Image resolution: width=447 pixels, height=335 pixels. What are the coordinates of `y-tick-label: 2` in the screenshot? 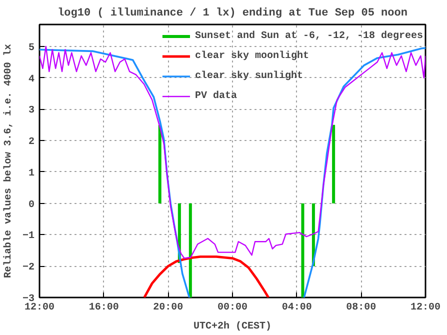 It's located at (31, 142).